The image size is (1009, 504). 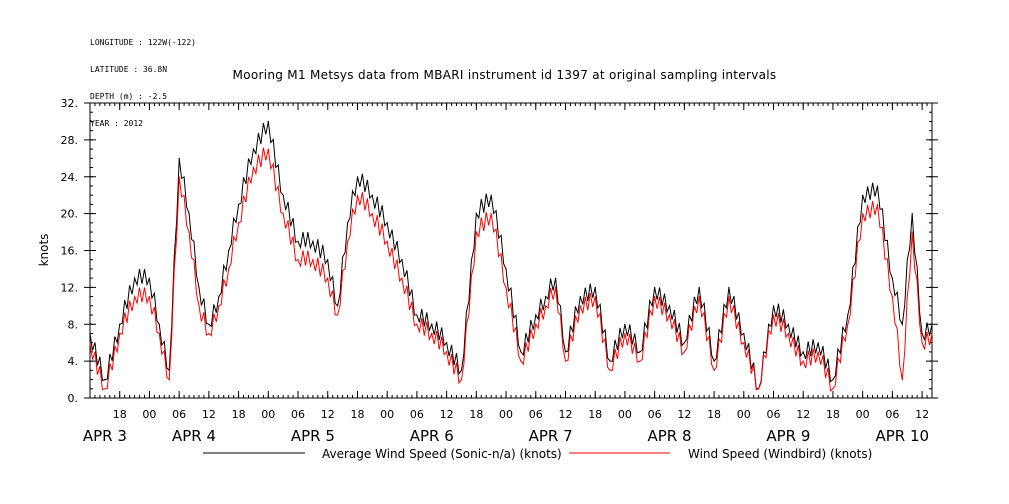 I want to click on meta-year: YEAR : 2012, so click(x=116, y=123).